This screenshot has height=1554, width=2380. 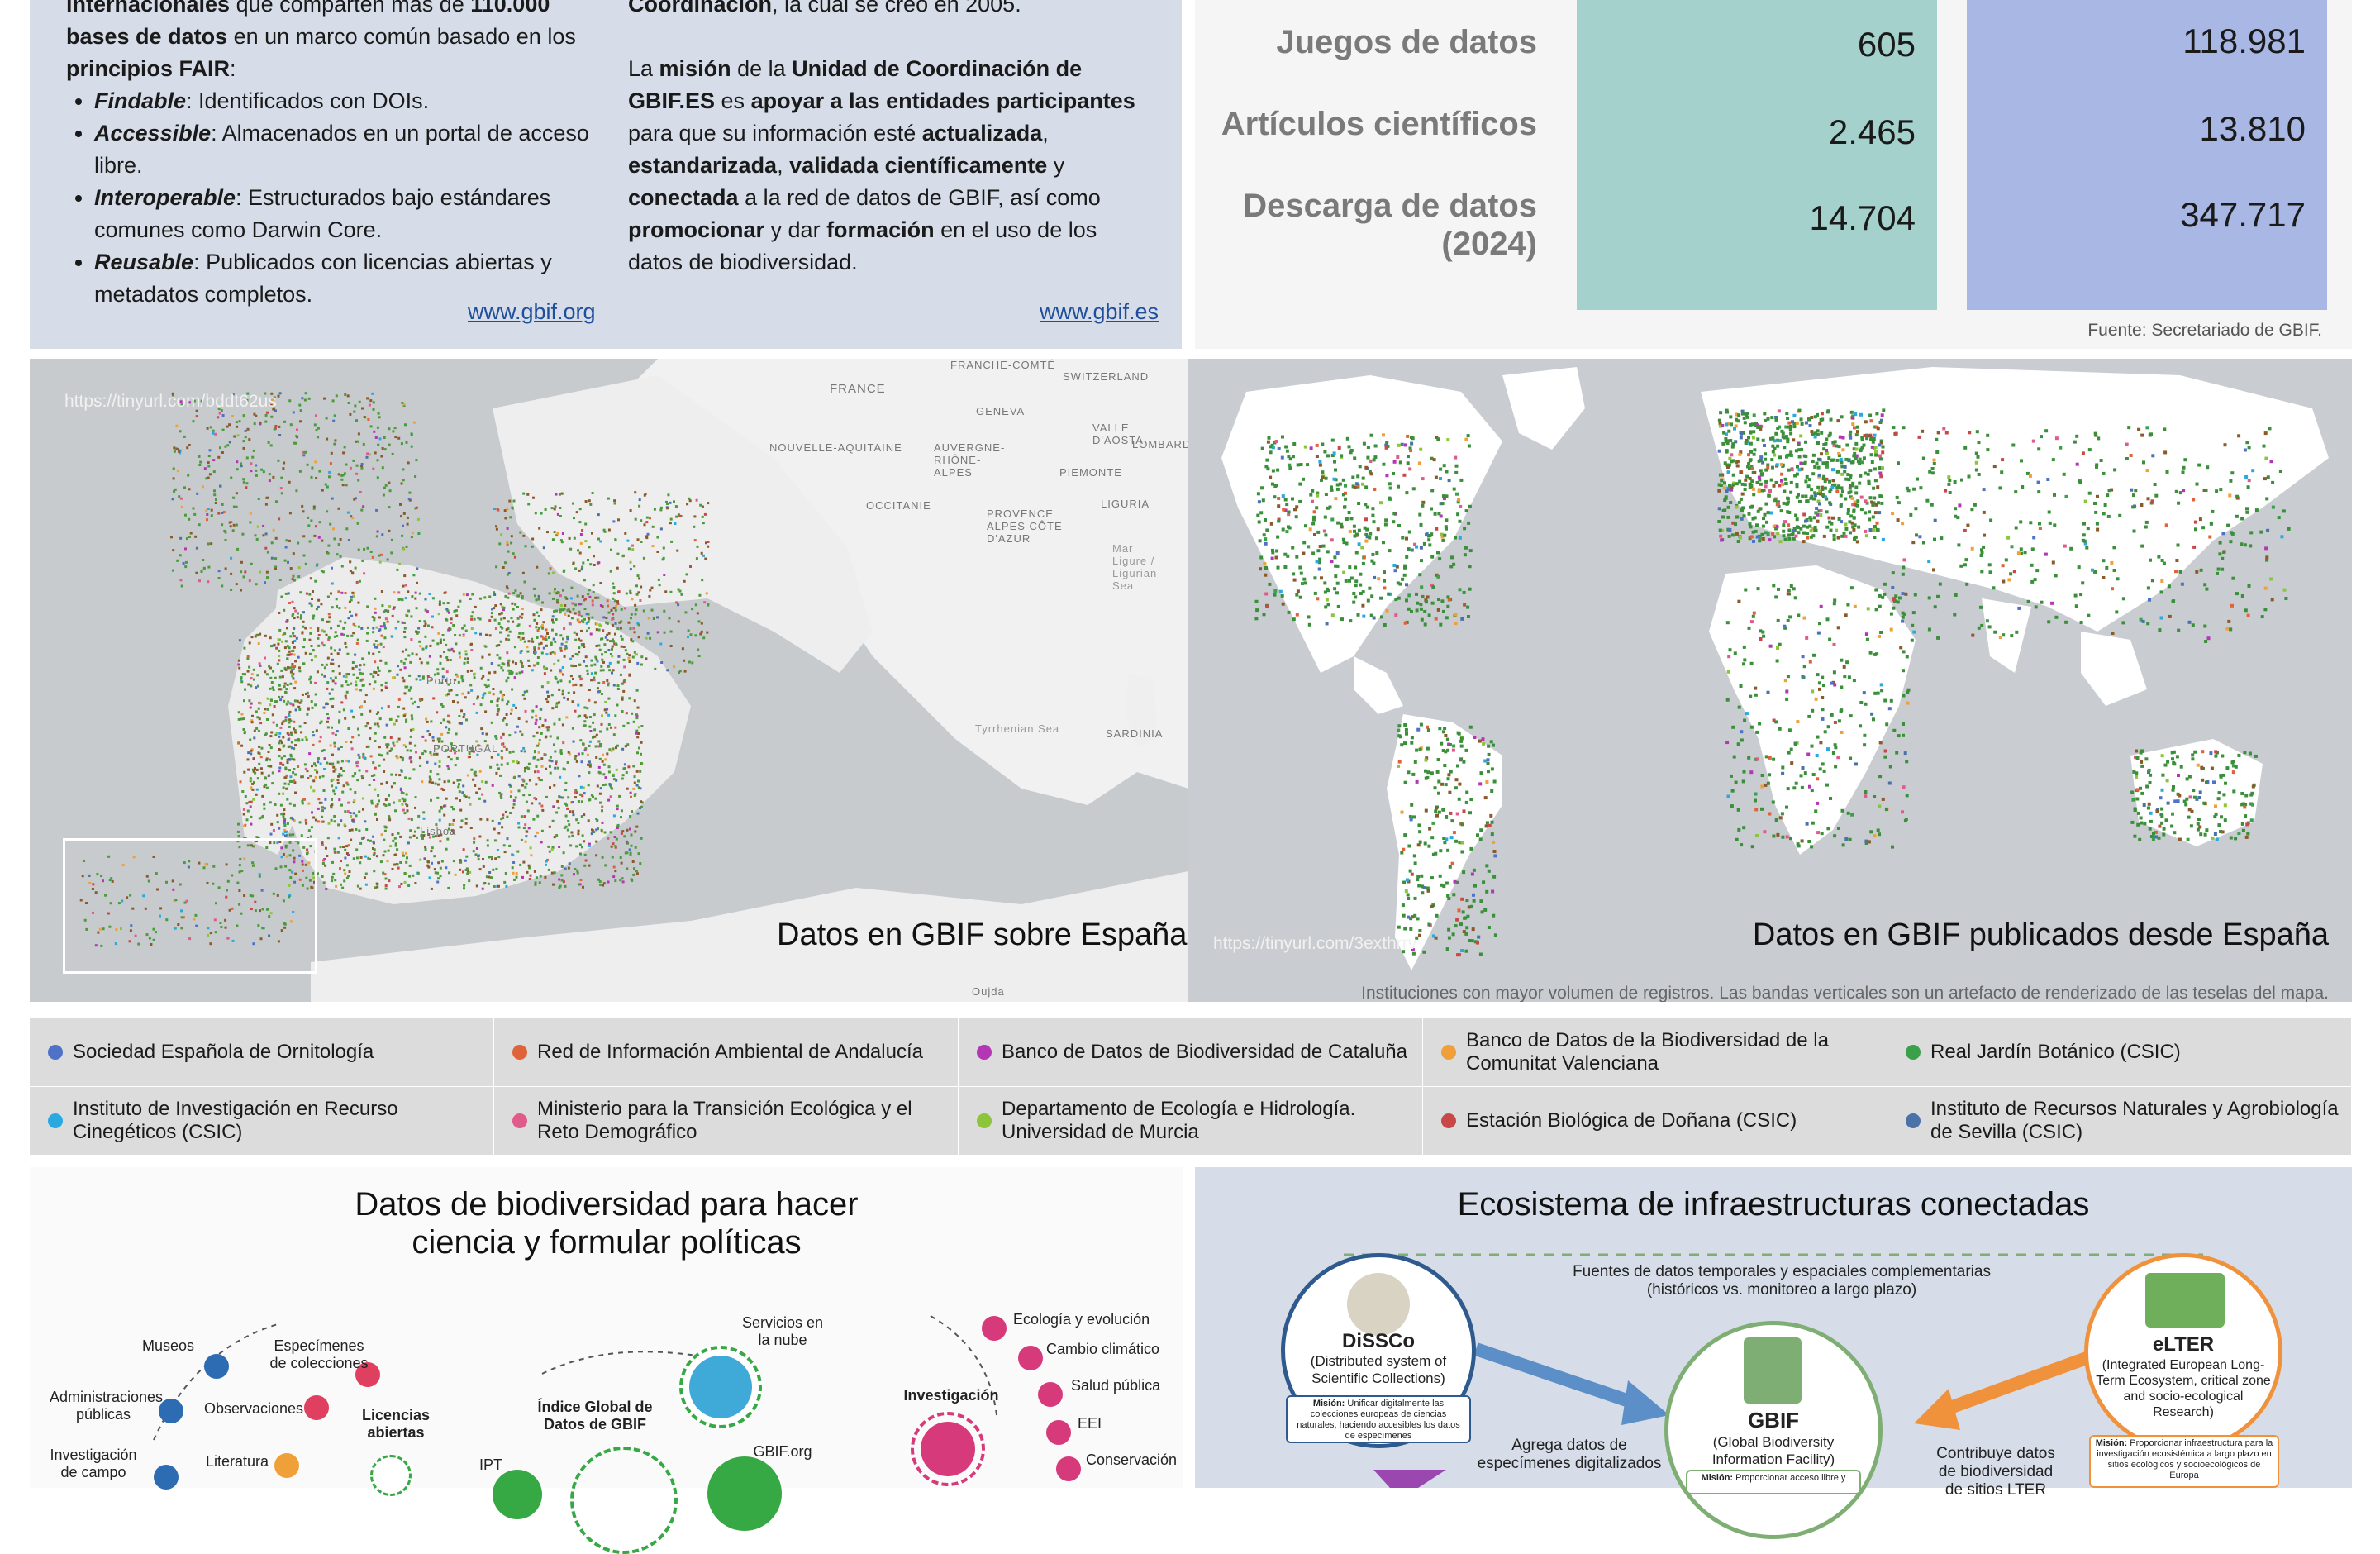 What do you see at coordinates (2244, 40) in the screenshot?
I see `stat-global-datasets: 118.981` at bounding box center [2244, 40].